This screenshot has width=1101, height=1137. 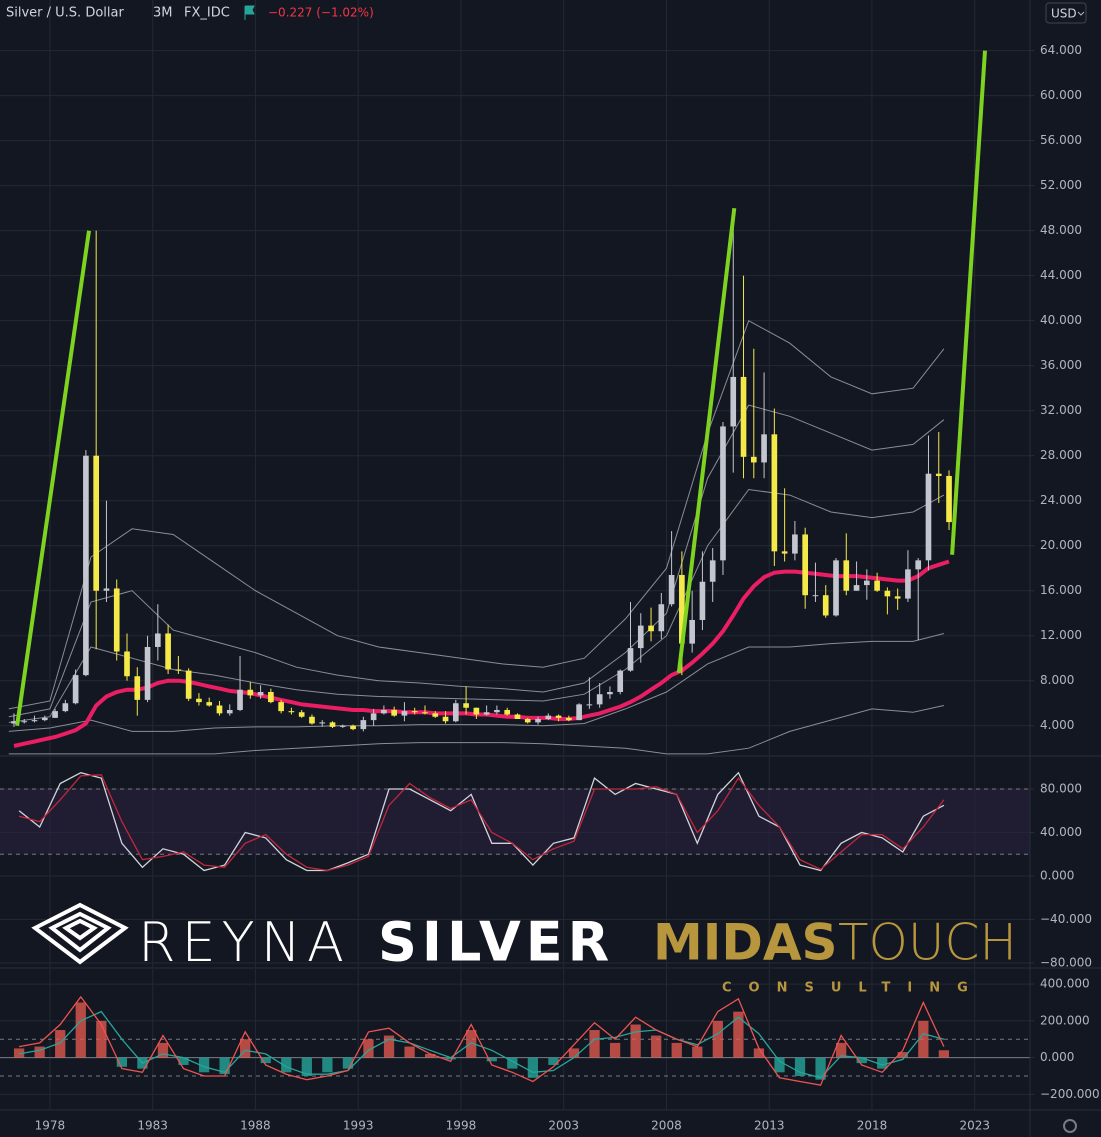 I want to click on currency-label: USD, so click(x=1064, y=14).